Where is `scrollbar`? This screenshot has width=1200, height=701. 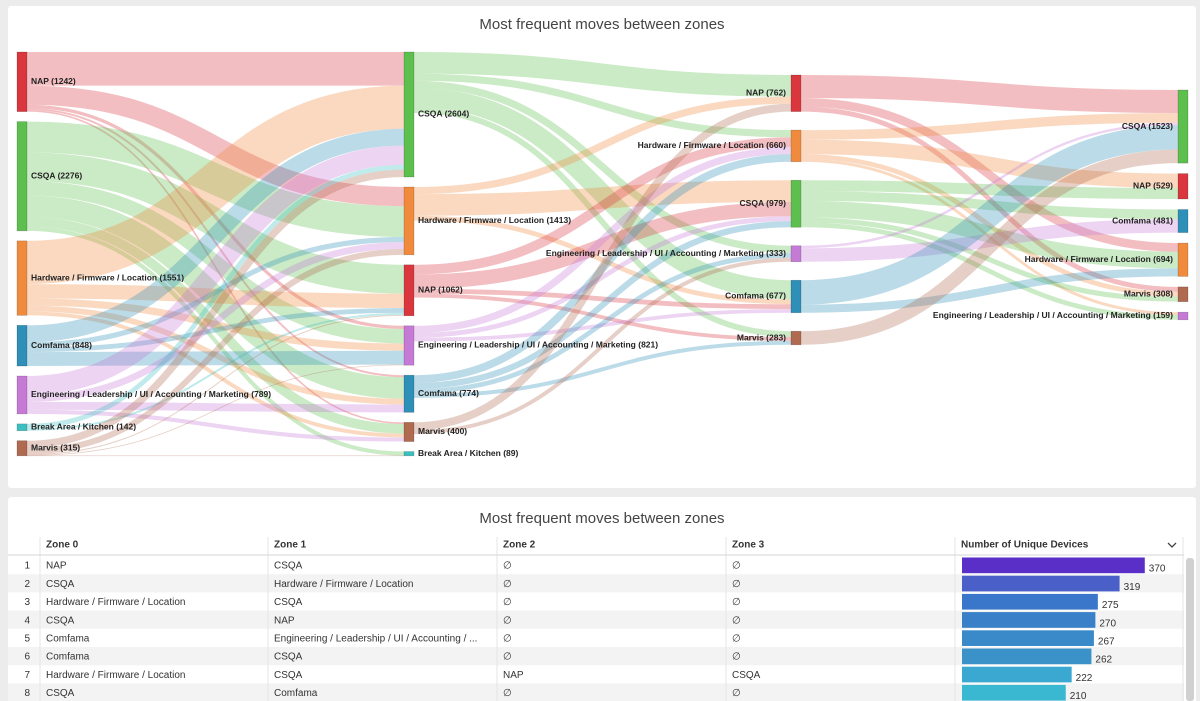 scrollbar is located at coordinates (1190, 629).